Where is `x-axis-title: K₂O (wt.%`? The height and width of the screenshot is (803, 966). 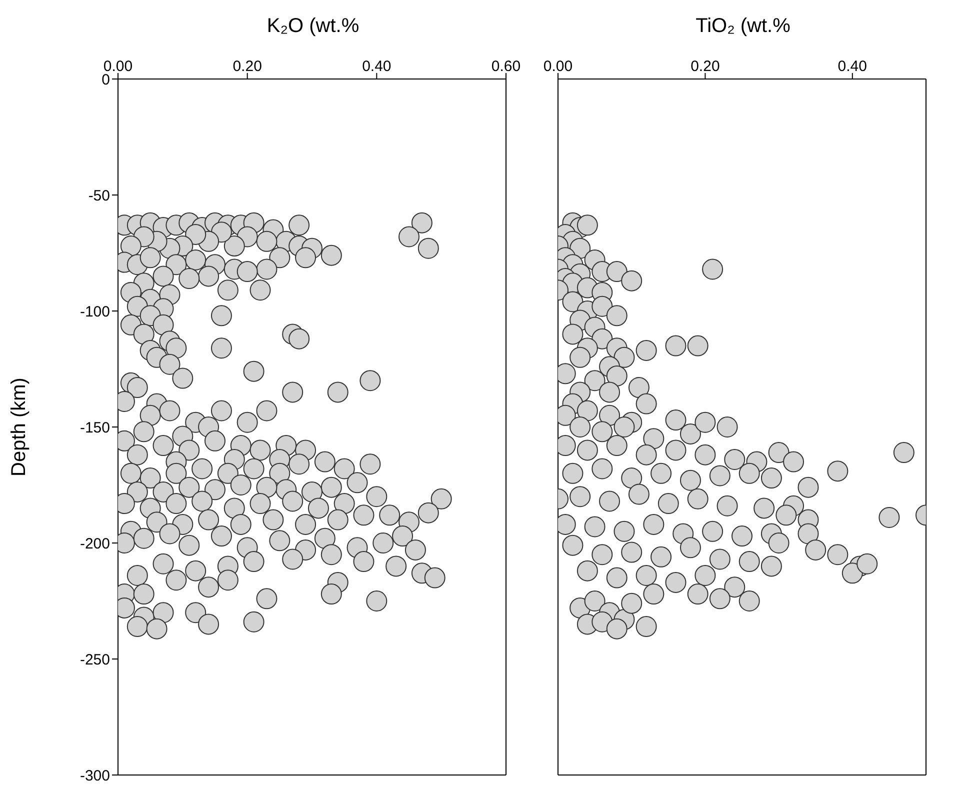
x-axis-title: K₂O (wt.% is located at coordinates (313, 26).